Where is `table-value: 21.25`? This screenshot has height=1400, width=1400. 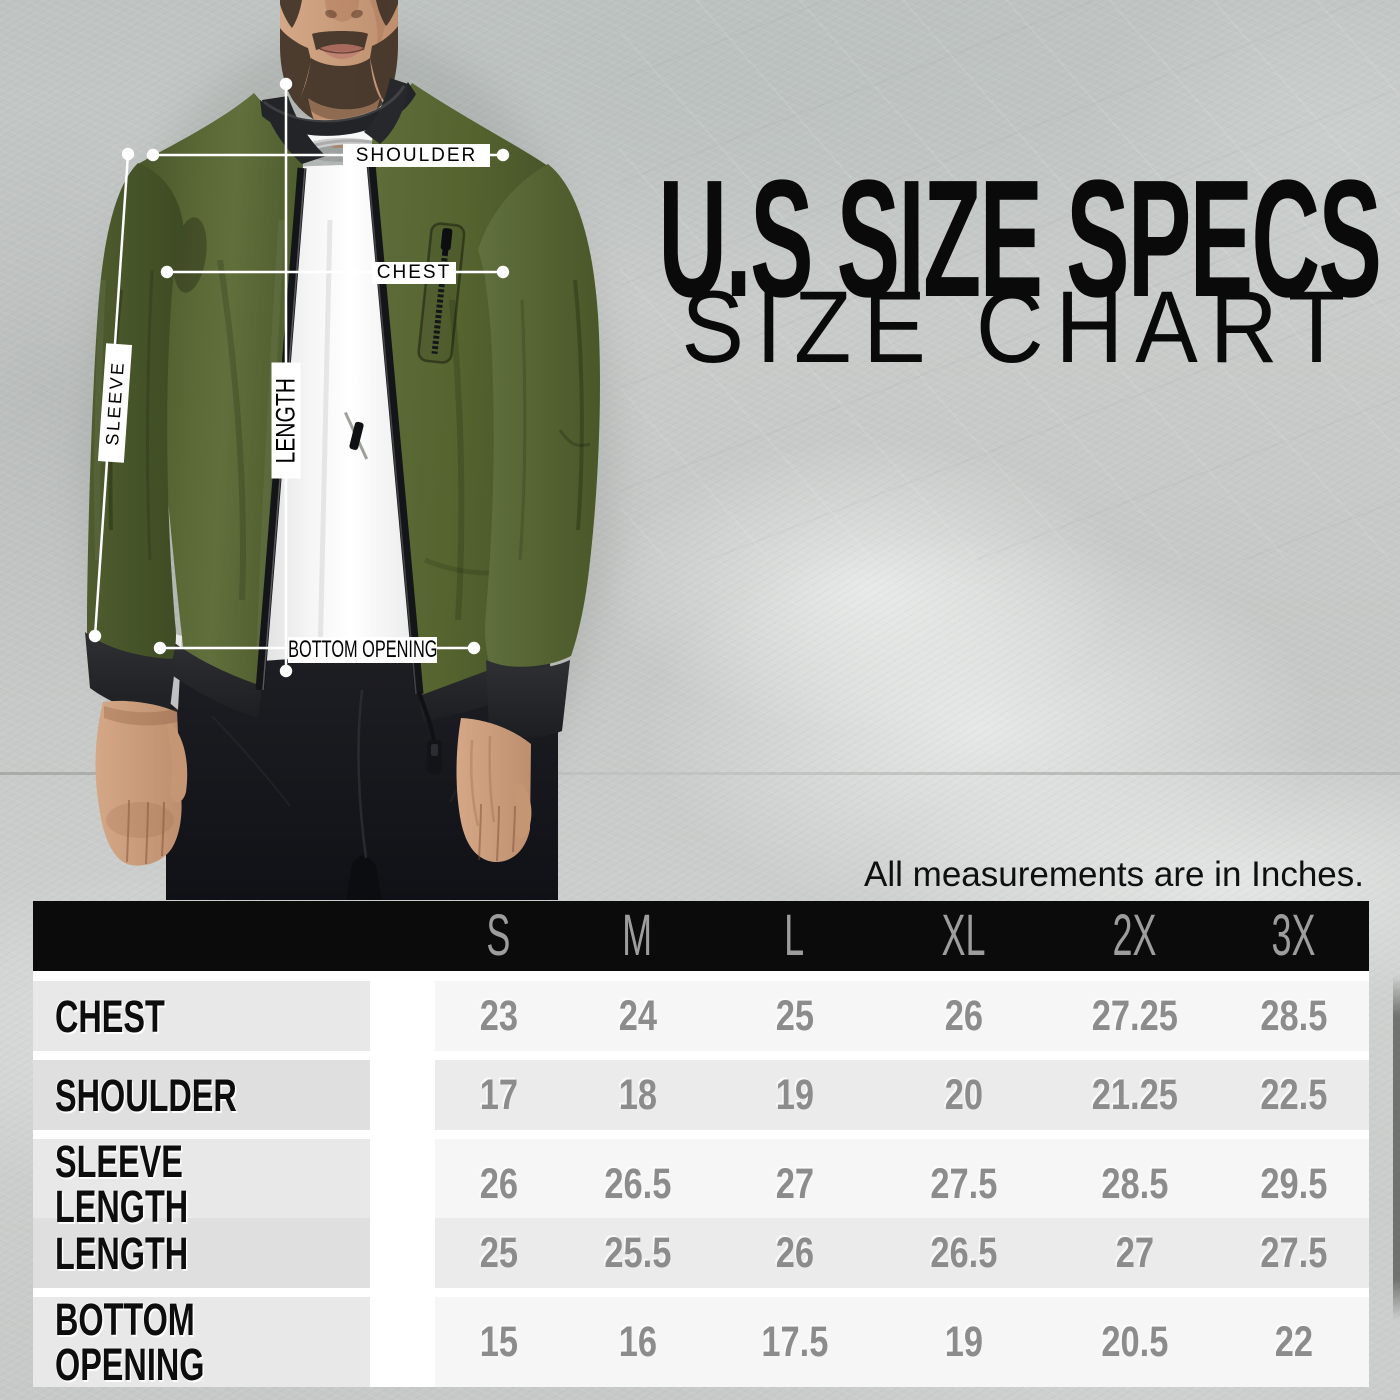
table-value: 21.25 is located at coordinates (1134, 1095).